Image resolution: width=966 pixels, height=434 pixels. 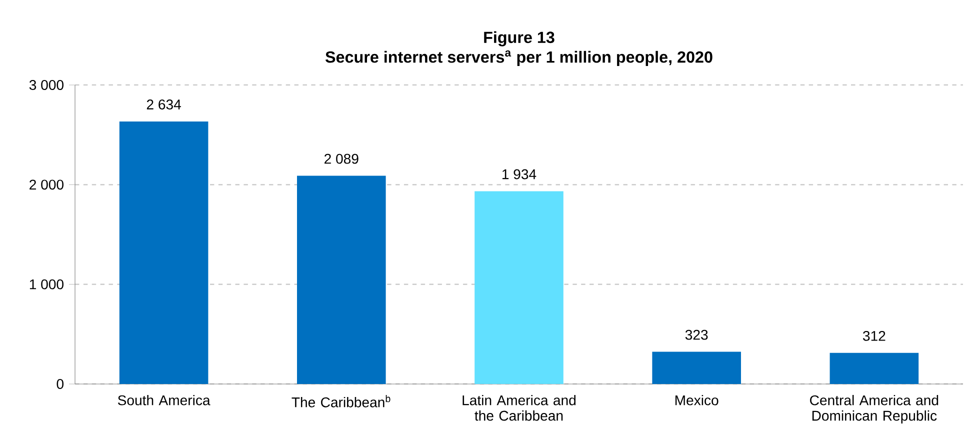 What do you see at coordinates (874, 409) in the screenshot?
I see `x-tick-label: Central America and Dominican Republic` at bounding box center [874, 409].